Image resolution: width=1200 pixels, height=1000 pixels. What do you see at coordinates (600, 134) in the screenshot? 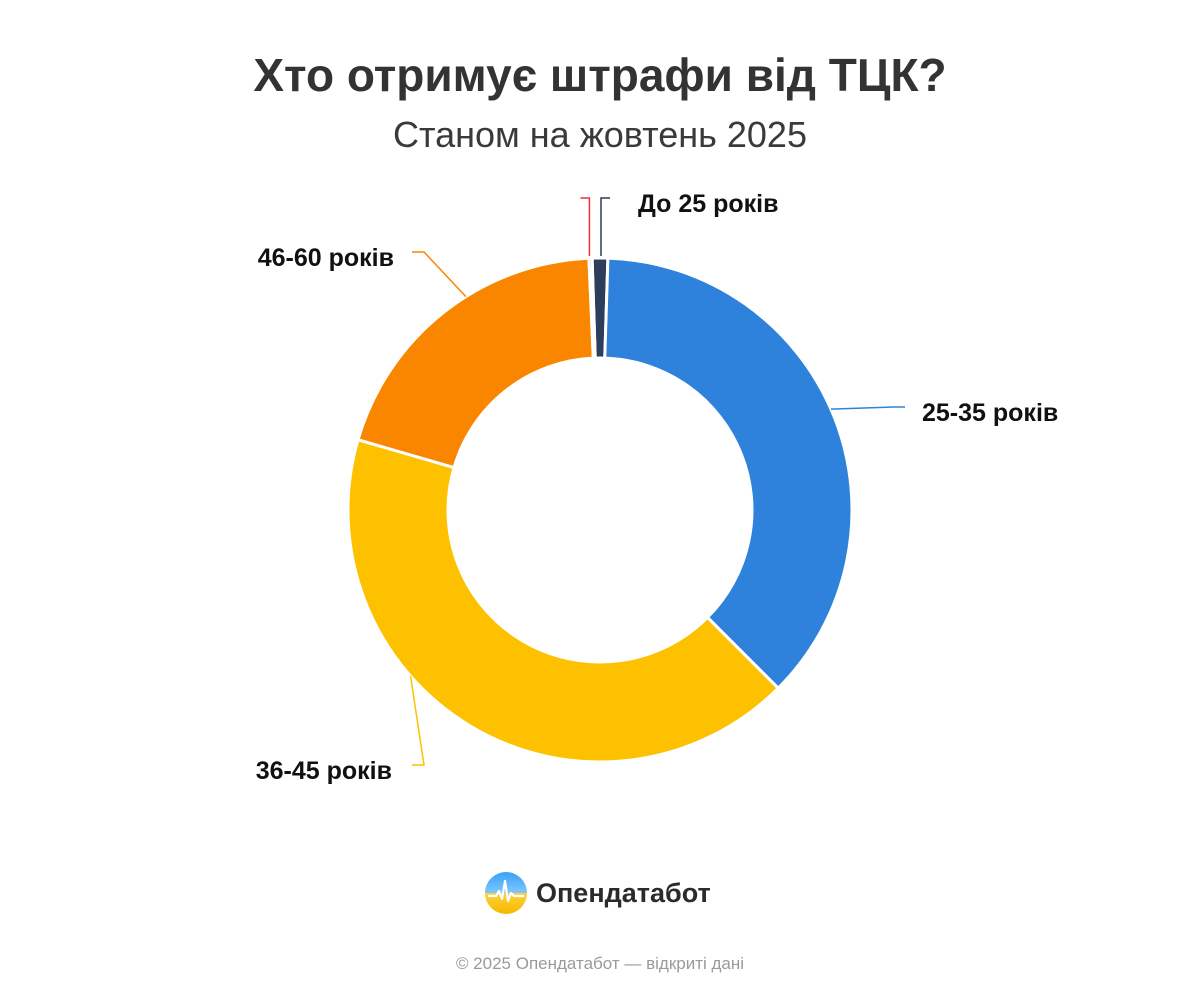
I see `chart-subtitle: Станом на жовтень 2025` at bounding box center [600, 134].